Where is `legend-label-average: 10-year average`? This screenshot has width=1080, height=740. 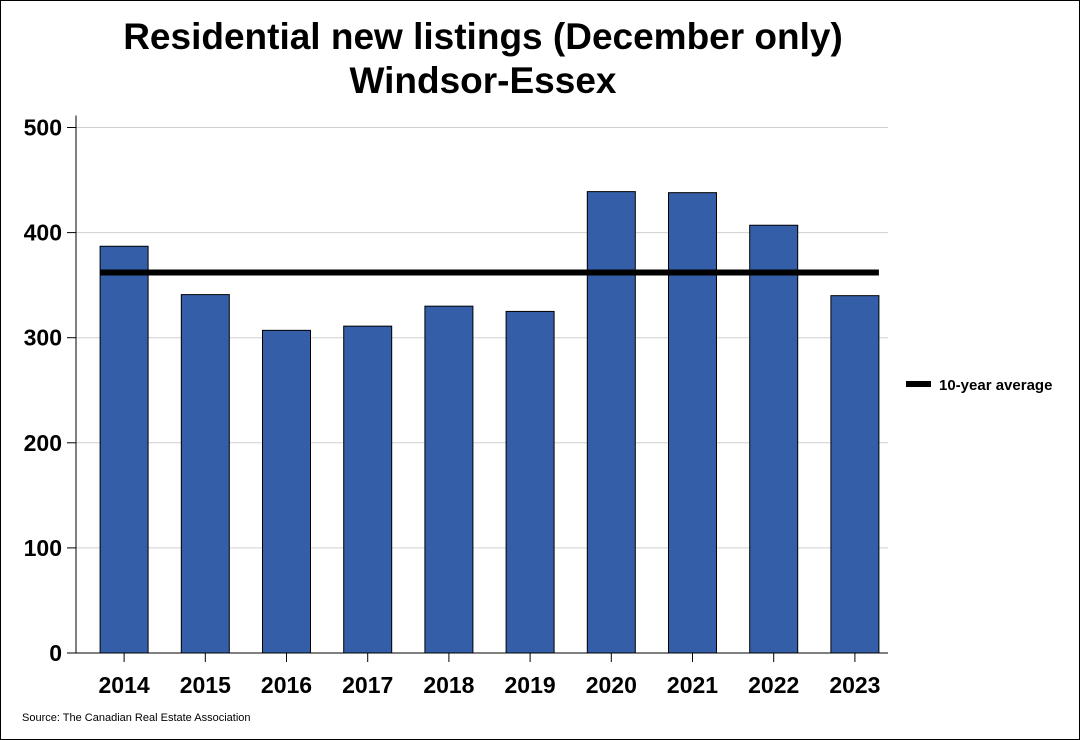
legend-label-average: 10-year average is located at coordinates (995, 385).